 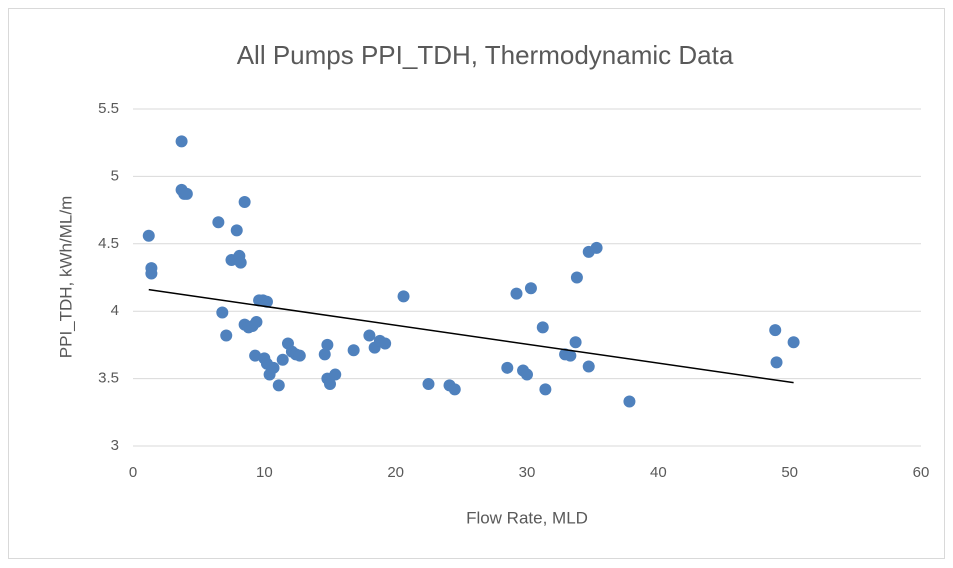 I want to click on x-axis-title: Flow Rate, MLD, so click(x=527, y=517).